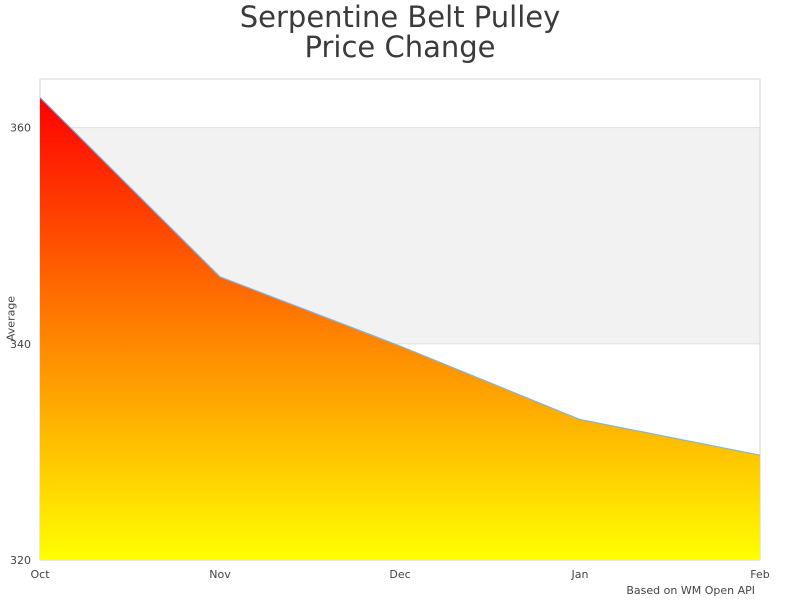  What do you see at coordinates (40, 574) in the screenshot?
I see `x-tick-label: Oct` at bounding box center [40, 574].